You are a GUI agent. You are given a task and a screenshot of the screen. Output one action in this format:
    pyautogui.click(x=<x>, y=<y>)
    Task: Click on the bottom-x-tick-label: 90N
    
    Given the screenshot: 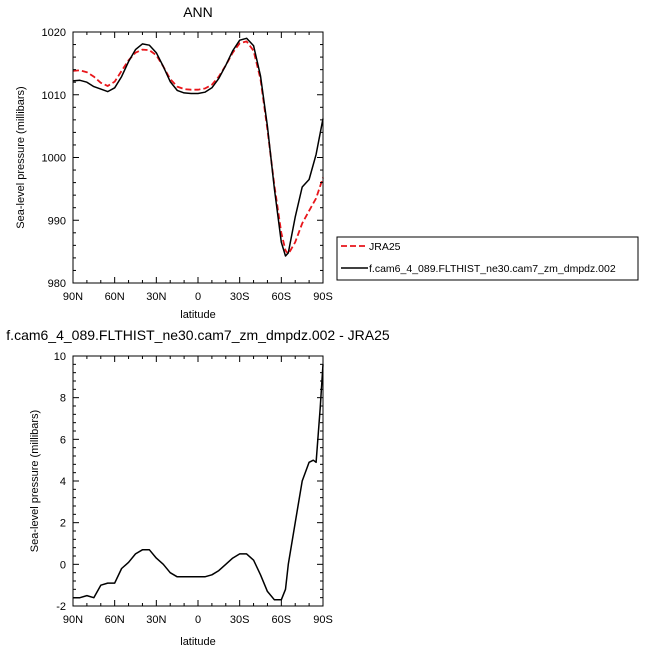 What is the action you would take?
    pyautogui.click(x=73, y=620)
    